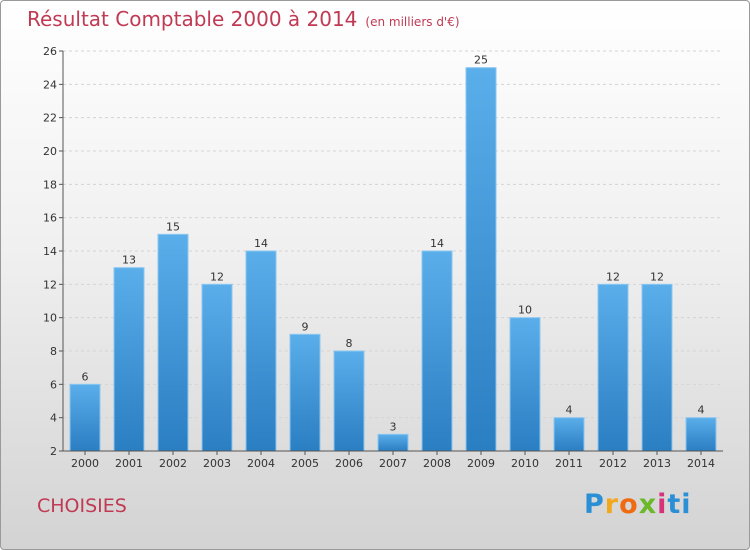  I want to click on x-tick-label: 2012, so click(613, 463).